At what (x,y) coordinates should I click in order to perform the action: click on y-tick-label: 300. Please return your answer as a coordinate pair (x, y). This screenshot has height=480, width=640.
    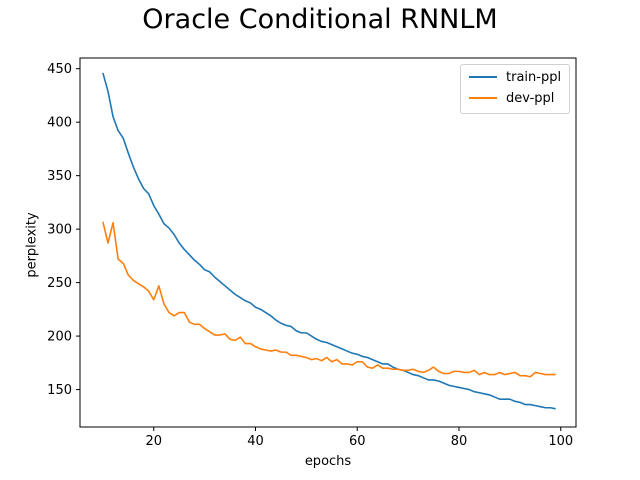
    Looking at the image, I should click on (59, 230).